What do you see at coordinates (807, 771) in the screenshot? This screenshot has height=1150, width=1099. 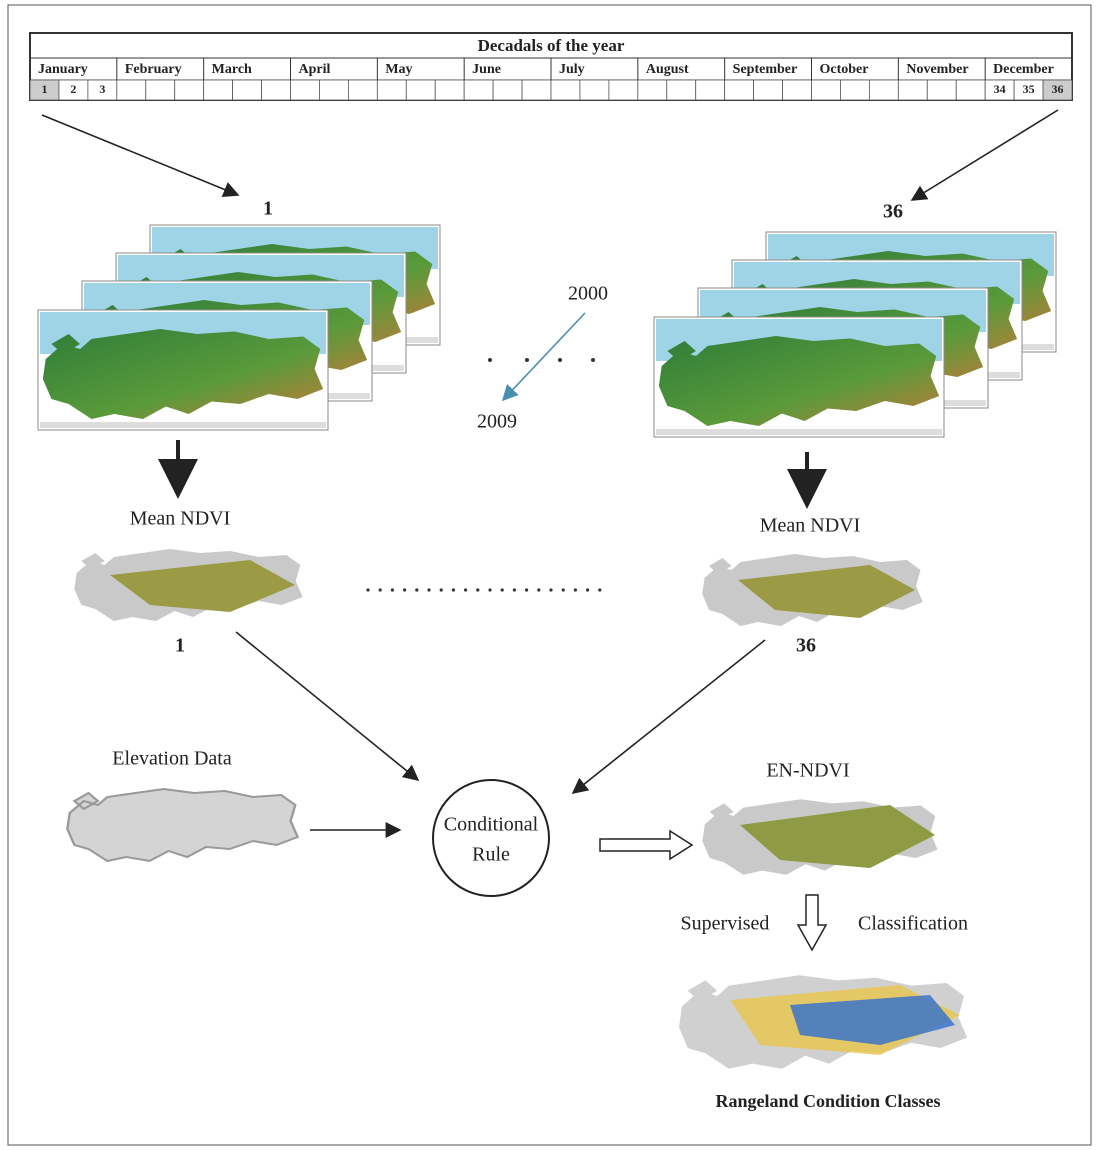 I see `map-title: EN-NDVI` at bounding box center [807, 771].